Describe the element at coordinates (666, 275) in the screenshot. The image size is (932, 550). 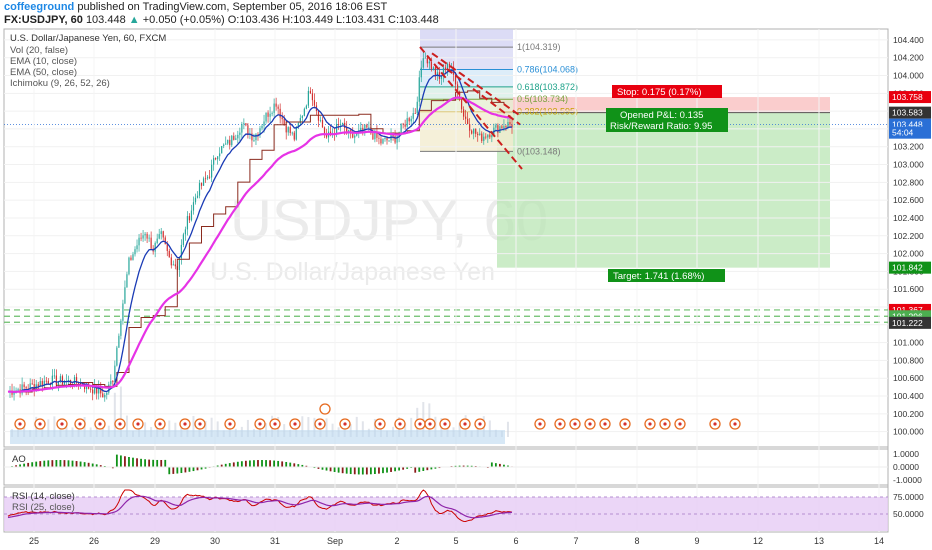
I see `target-label-box` at that location.